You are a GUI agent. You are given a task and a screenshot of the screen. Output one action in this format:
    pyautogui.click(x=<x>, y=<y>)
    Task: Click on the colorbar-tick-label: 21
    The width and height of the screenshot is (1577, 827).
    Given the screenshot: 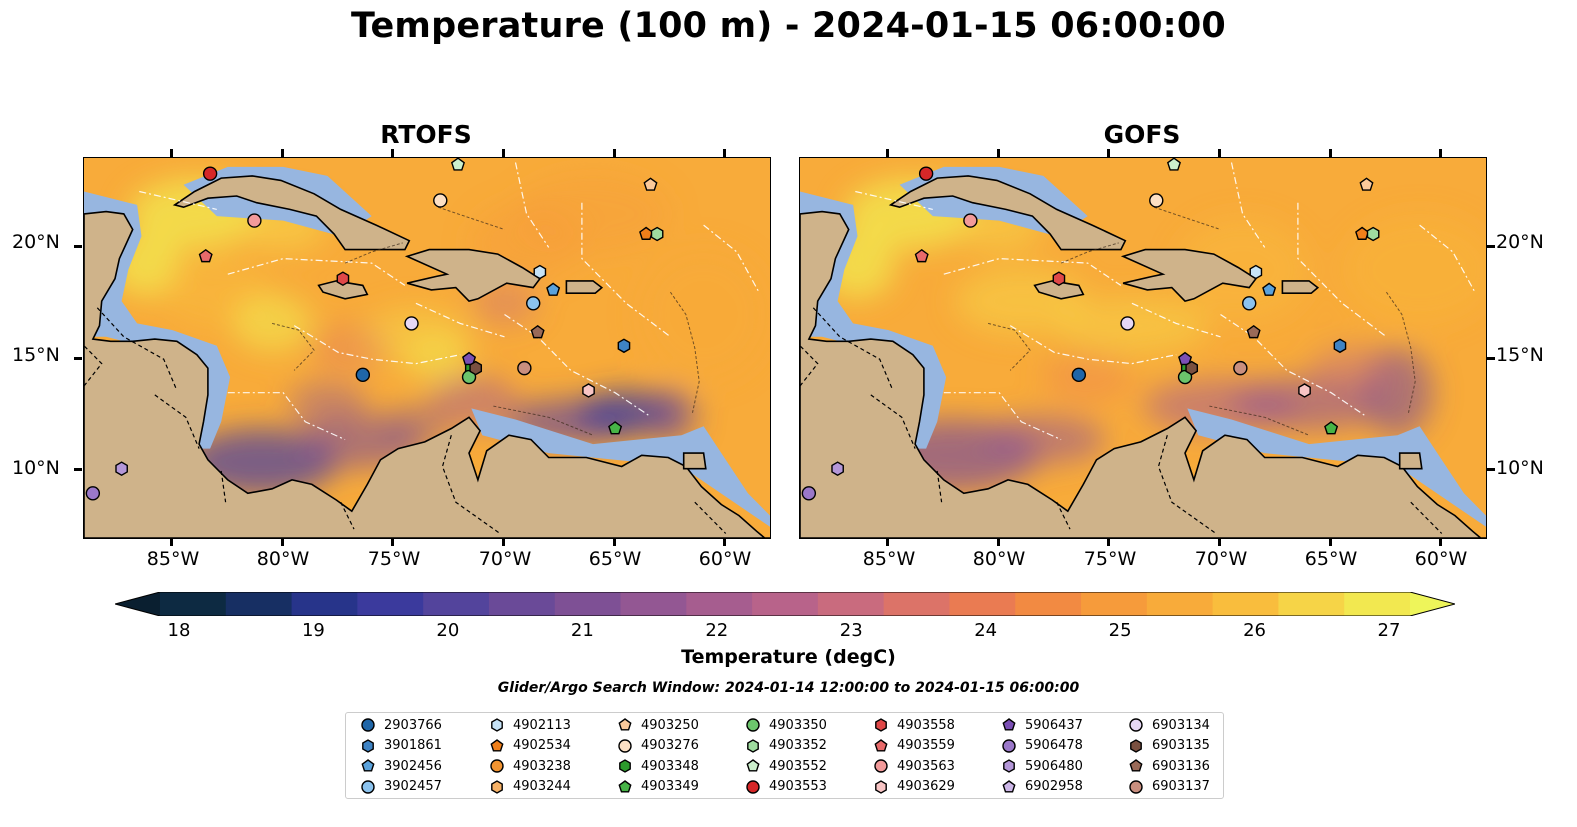 What is the action you would take?
    pyautogui.click(x=582, y=630)
    